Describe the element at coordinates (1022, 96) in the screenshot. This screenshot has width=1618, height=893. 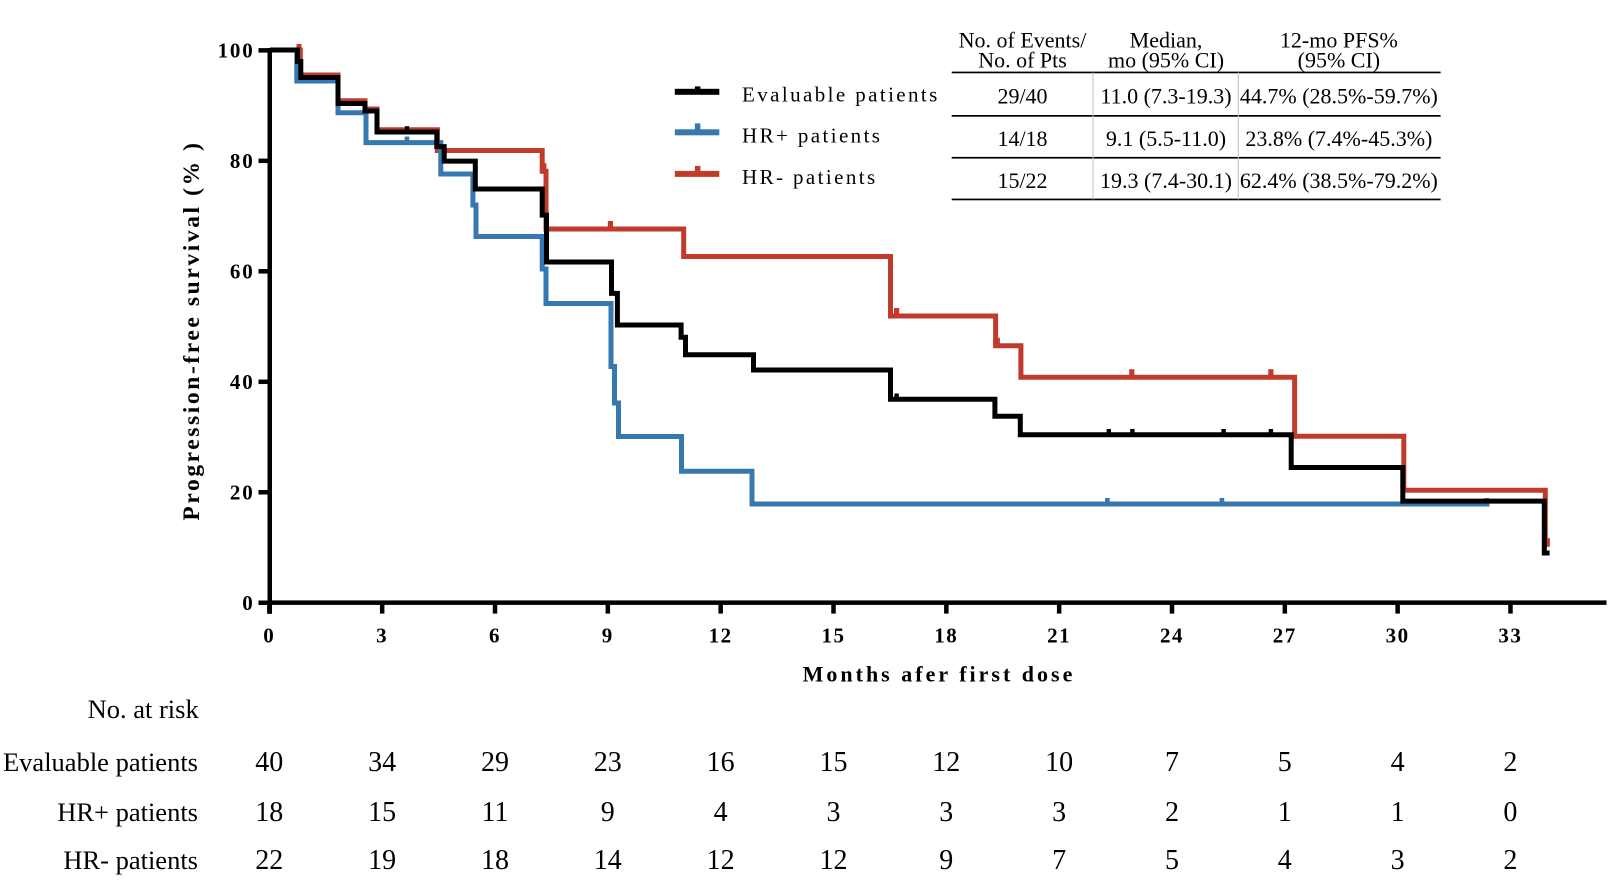
I see `svg-text: 29/40` at that location.